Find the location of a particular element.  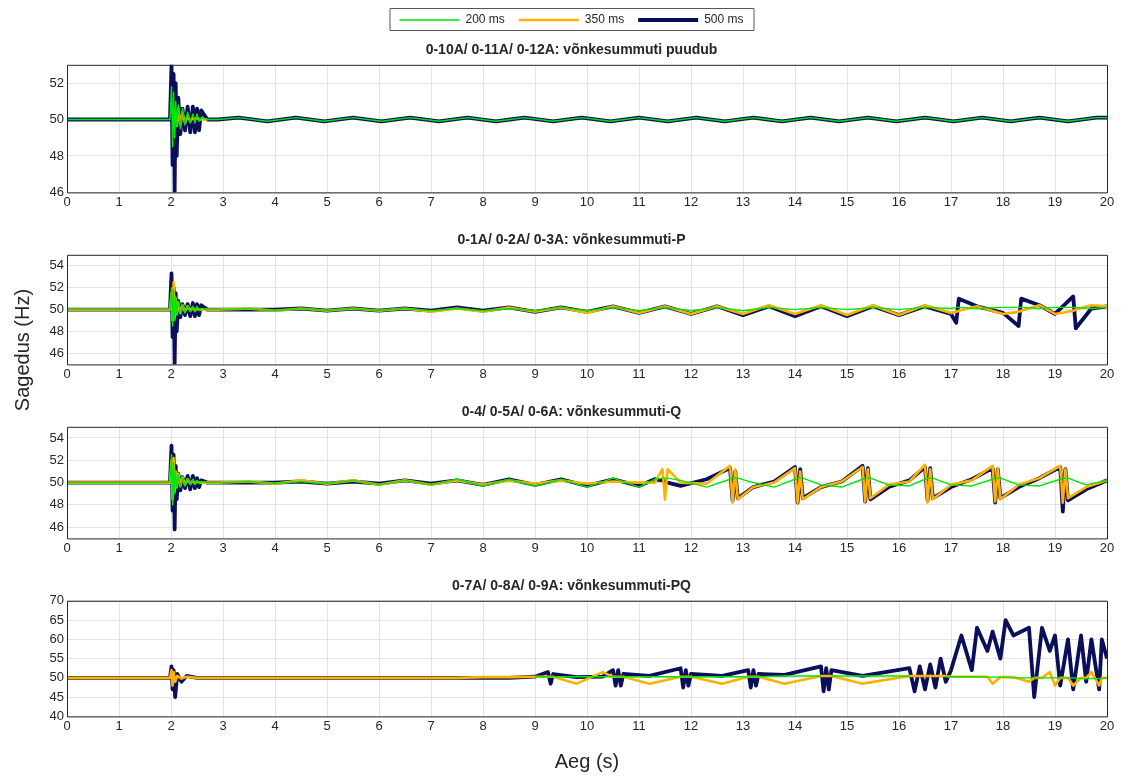

x-tick-label: 6 is located at coordinates (379, 373).